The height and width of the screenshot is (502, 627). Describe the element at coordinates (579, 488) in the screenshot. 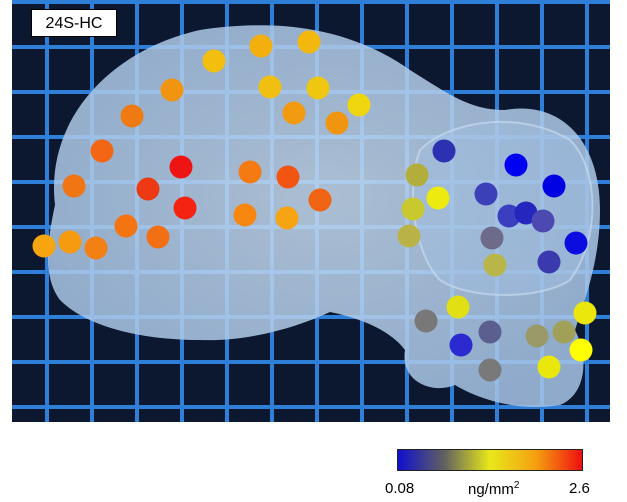

I see `colorbar-max-label: 2.6` at that location.